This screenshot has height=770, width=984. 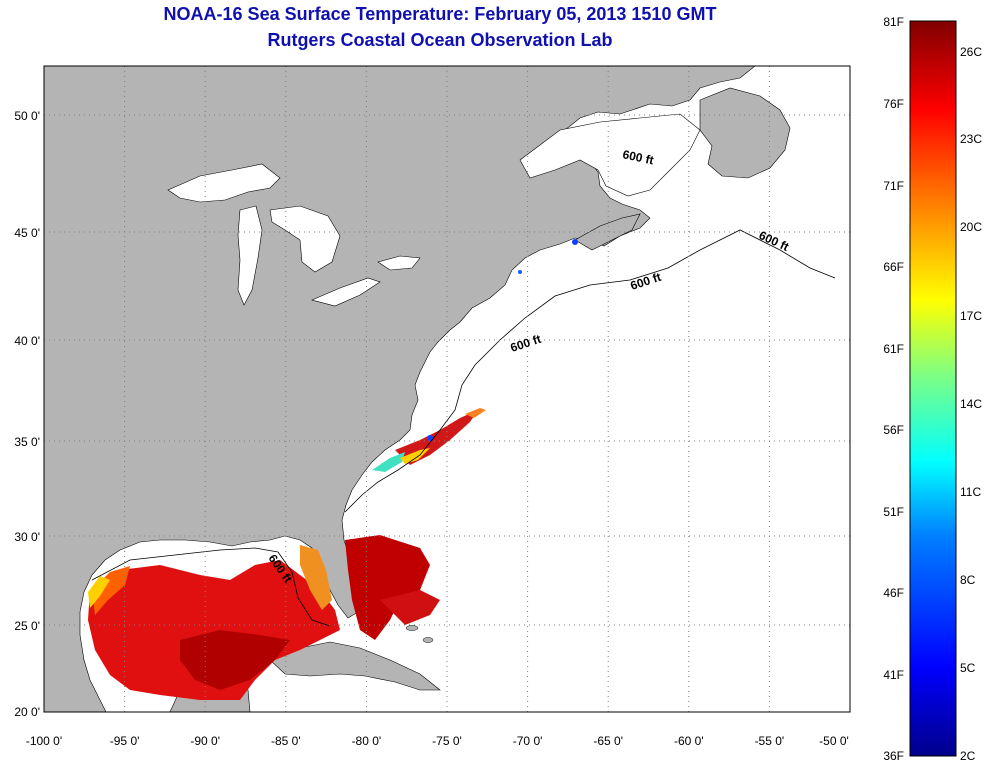 What do you see at coordinates (211, 587) in the screenshot?
I see `bathymetry-contour-gulf` at bounding box center [211, 587].